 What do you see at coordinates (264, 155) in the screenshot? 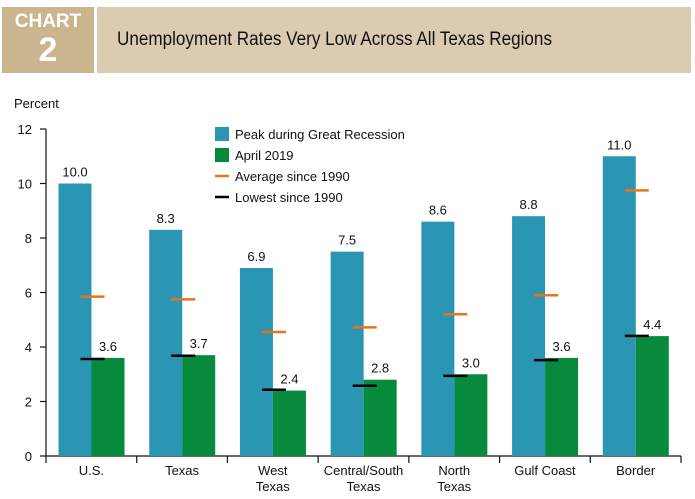
I see `legend-label: April 2019` at bounding box center [264, 155].